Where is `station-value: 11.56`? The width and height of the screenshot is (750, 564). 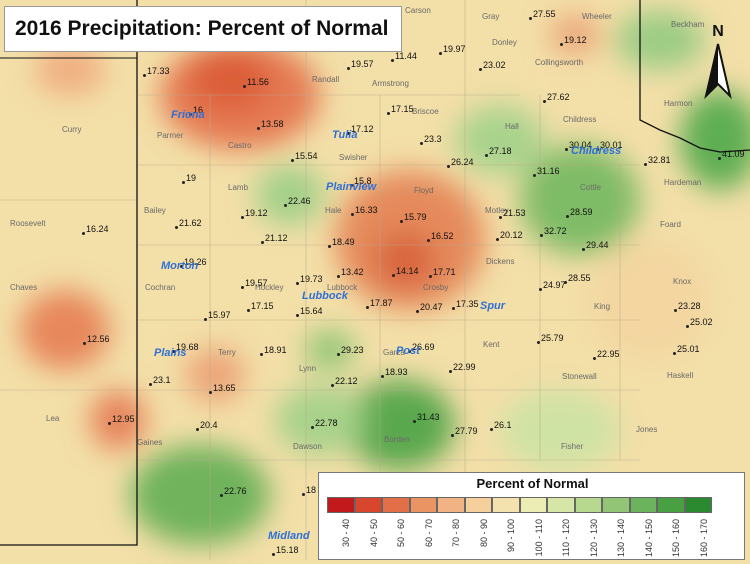 station-value: 11.56 is located at coordinates (258, 82).